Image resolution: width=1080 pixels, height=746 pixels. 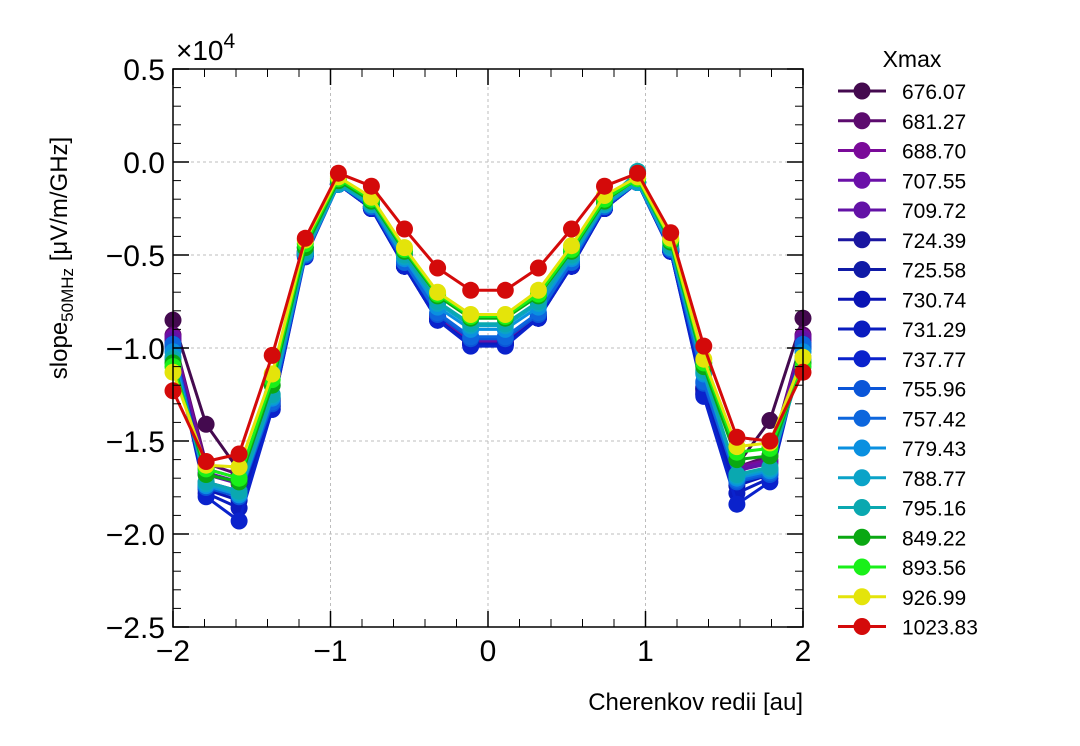 What do you see at coordinates (135, 628) in the screenshot?
I see `y-tick-label: −2.5` at bounding box center [135, 628].